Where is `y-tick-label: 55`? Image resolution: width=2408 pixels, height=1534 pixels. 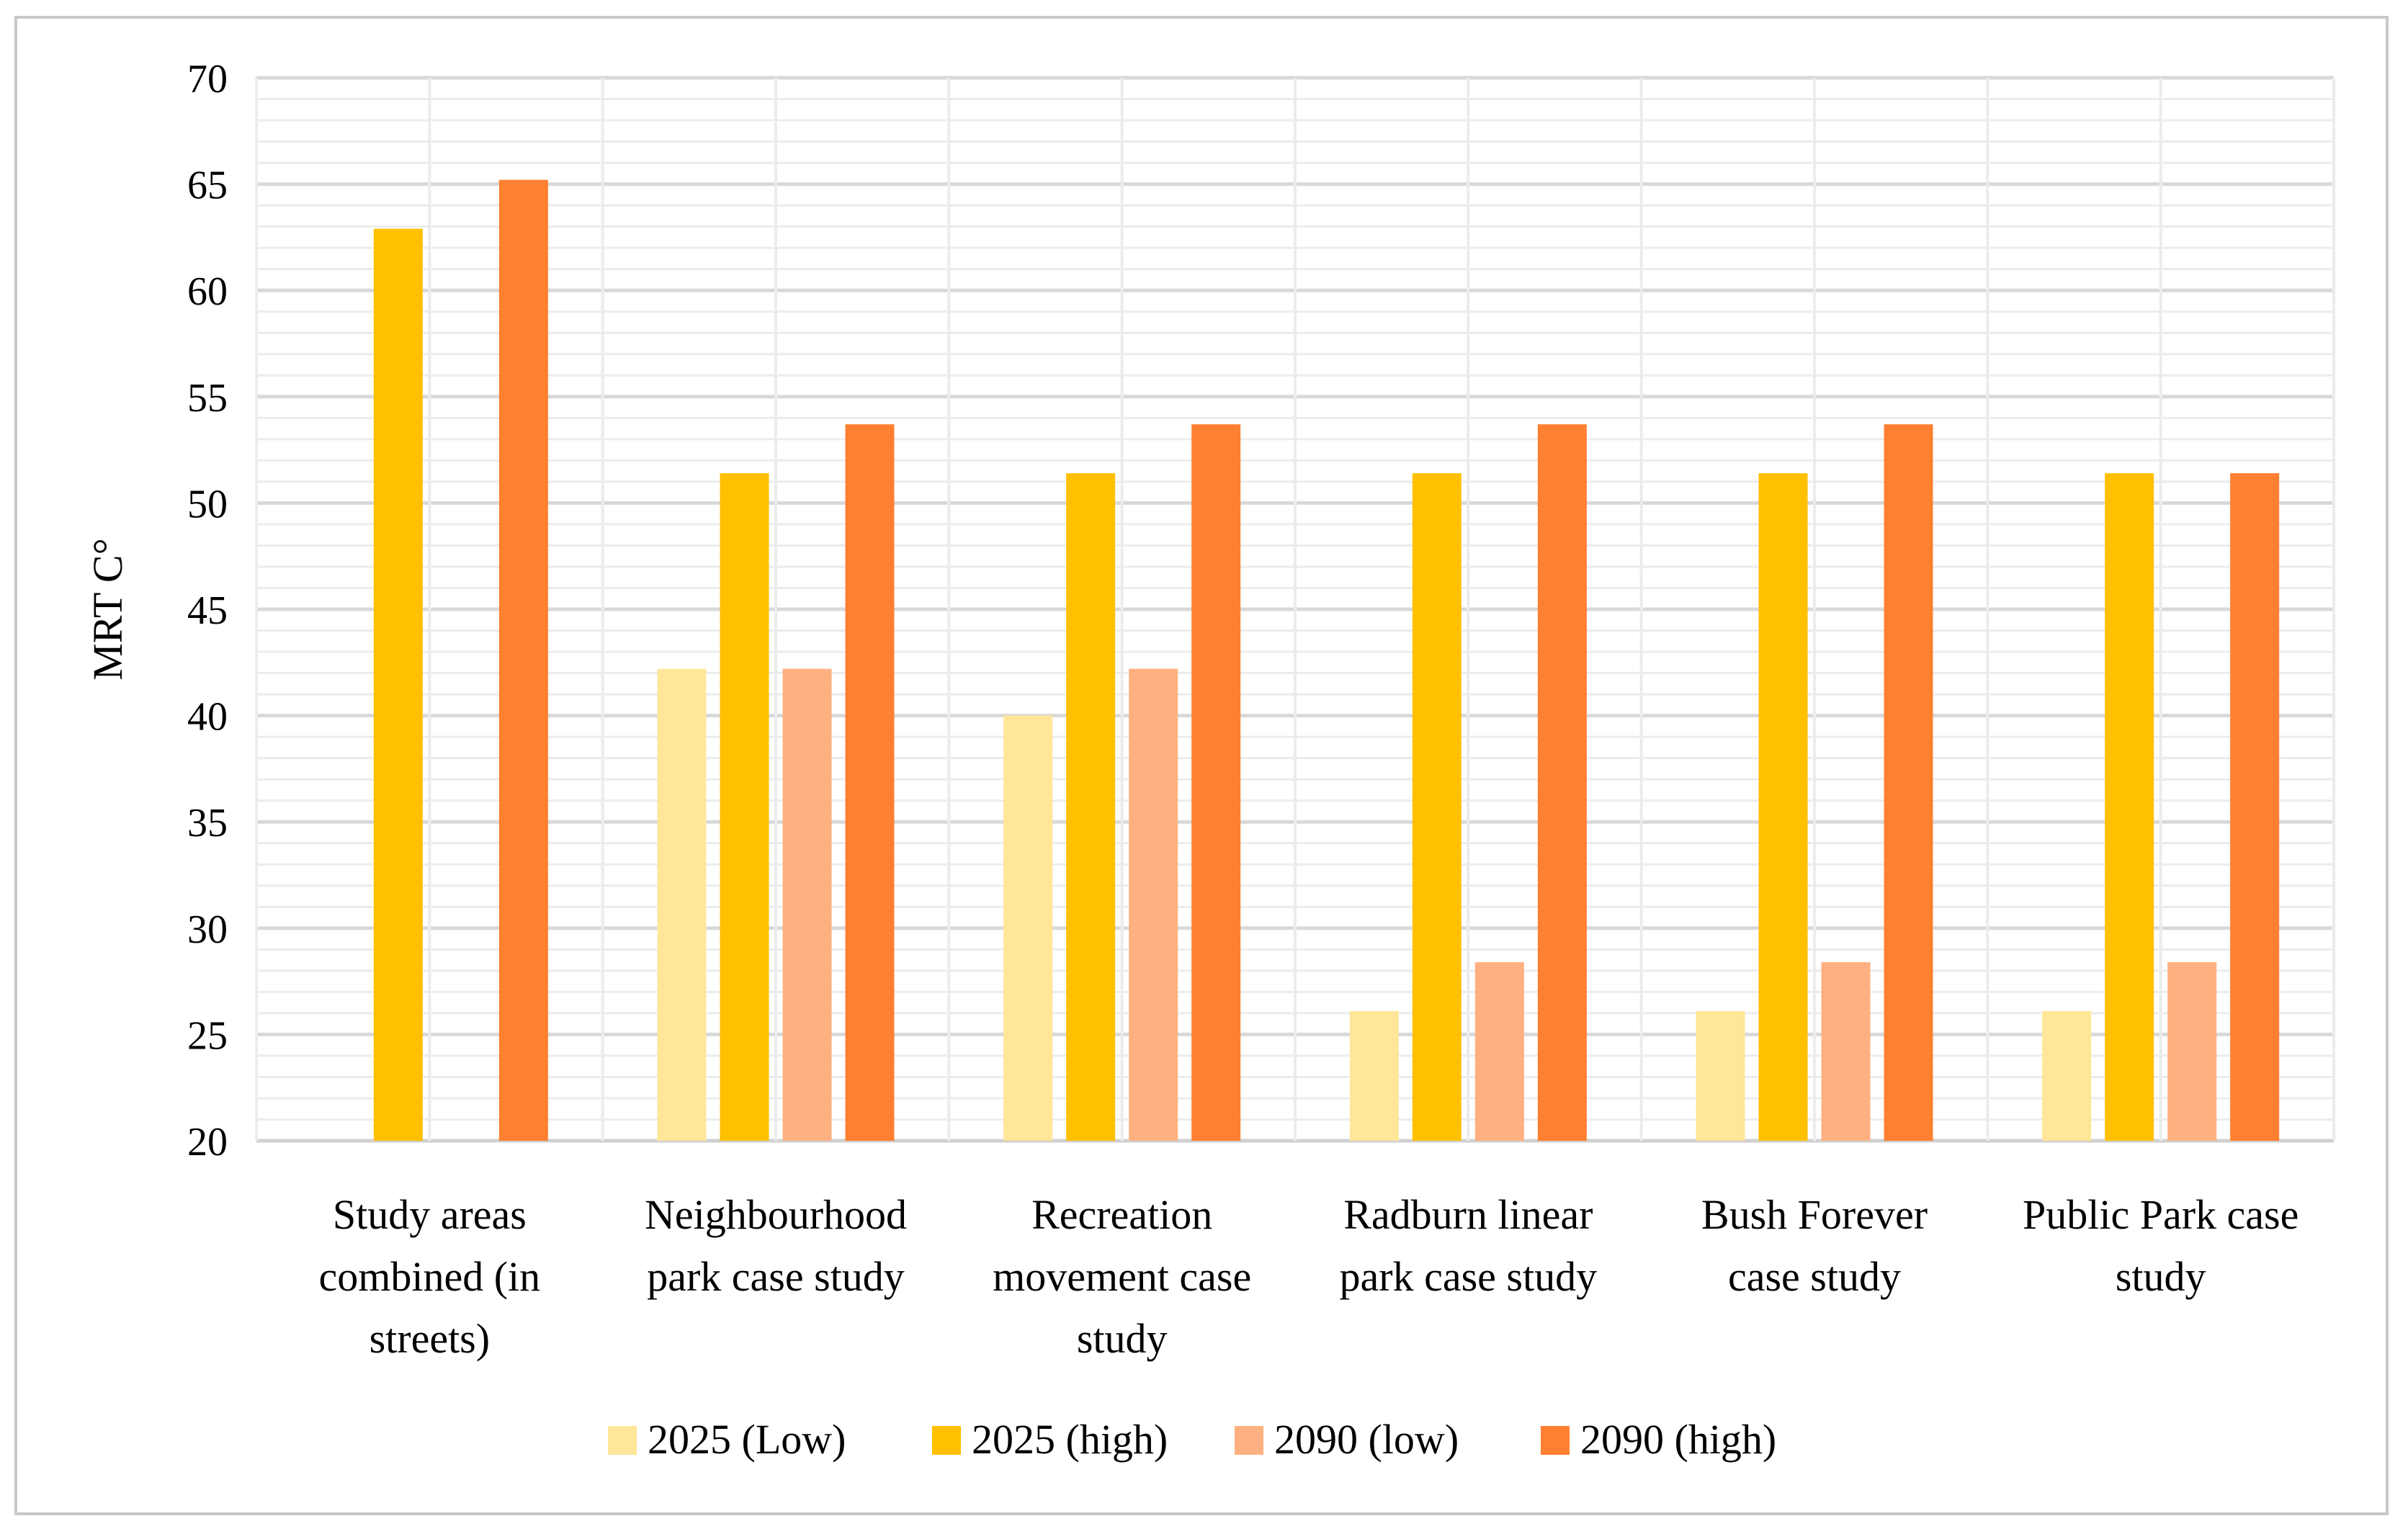
y-tick-label: 55 is located at coordinates (207, 398).